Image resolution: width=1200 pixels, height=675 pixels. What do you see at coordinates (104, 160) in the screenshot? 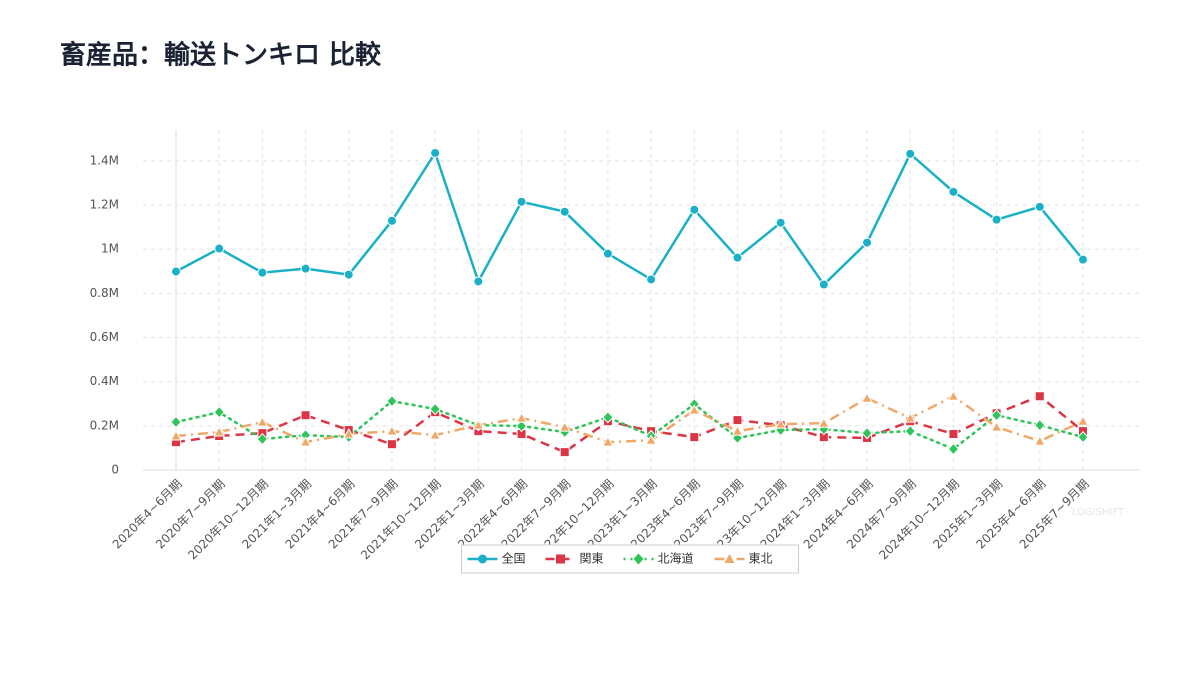
I see `y-tick-label: 1.4M` at bounding box center [104, 160].